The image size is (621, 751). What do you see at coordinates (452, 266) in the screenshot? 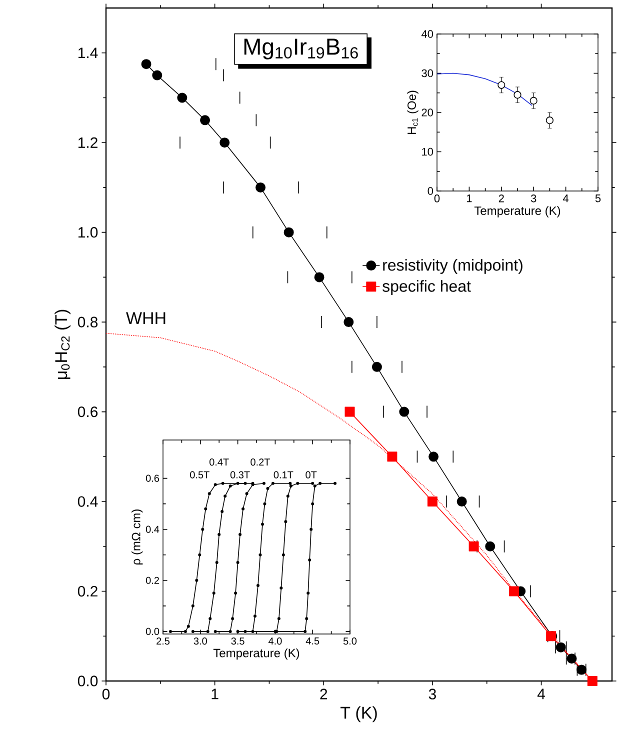
I see `legend-label: resistivity (midpoint)` at bounding box center [452, 266].